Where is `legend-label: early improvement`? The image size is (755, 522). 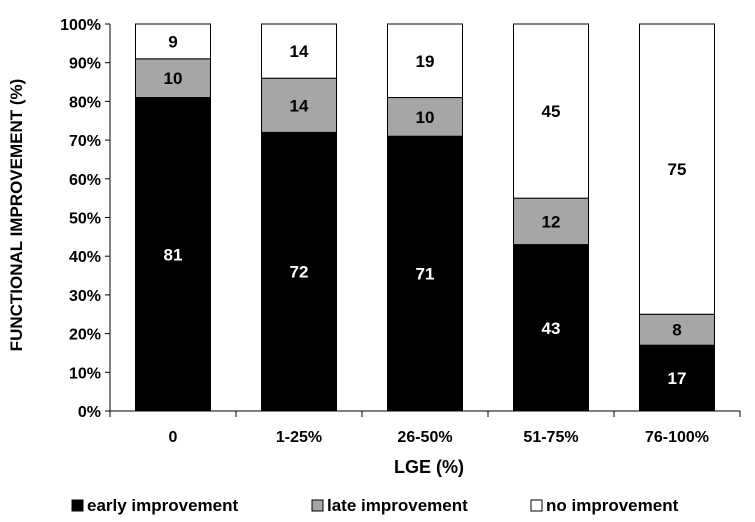
legend-label: early improvement is located at coordinates (163, 505).